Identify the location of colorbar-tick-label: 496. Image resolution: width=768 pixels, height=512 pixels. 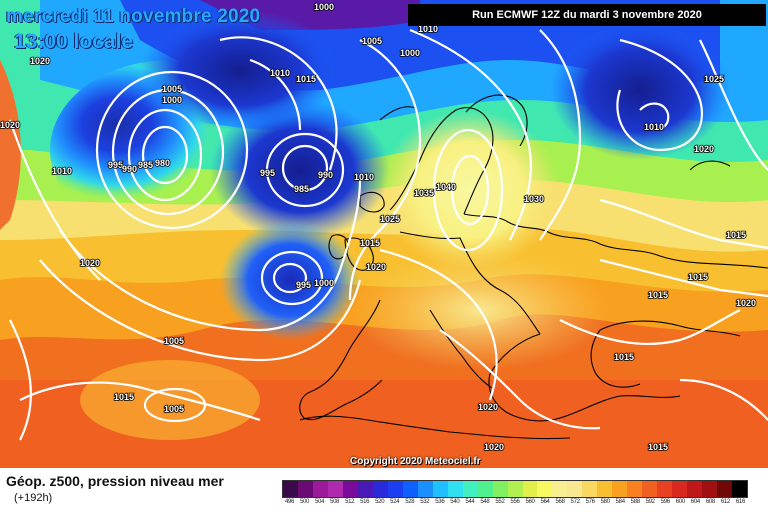
(289, 502).